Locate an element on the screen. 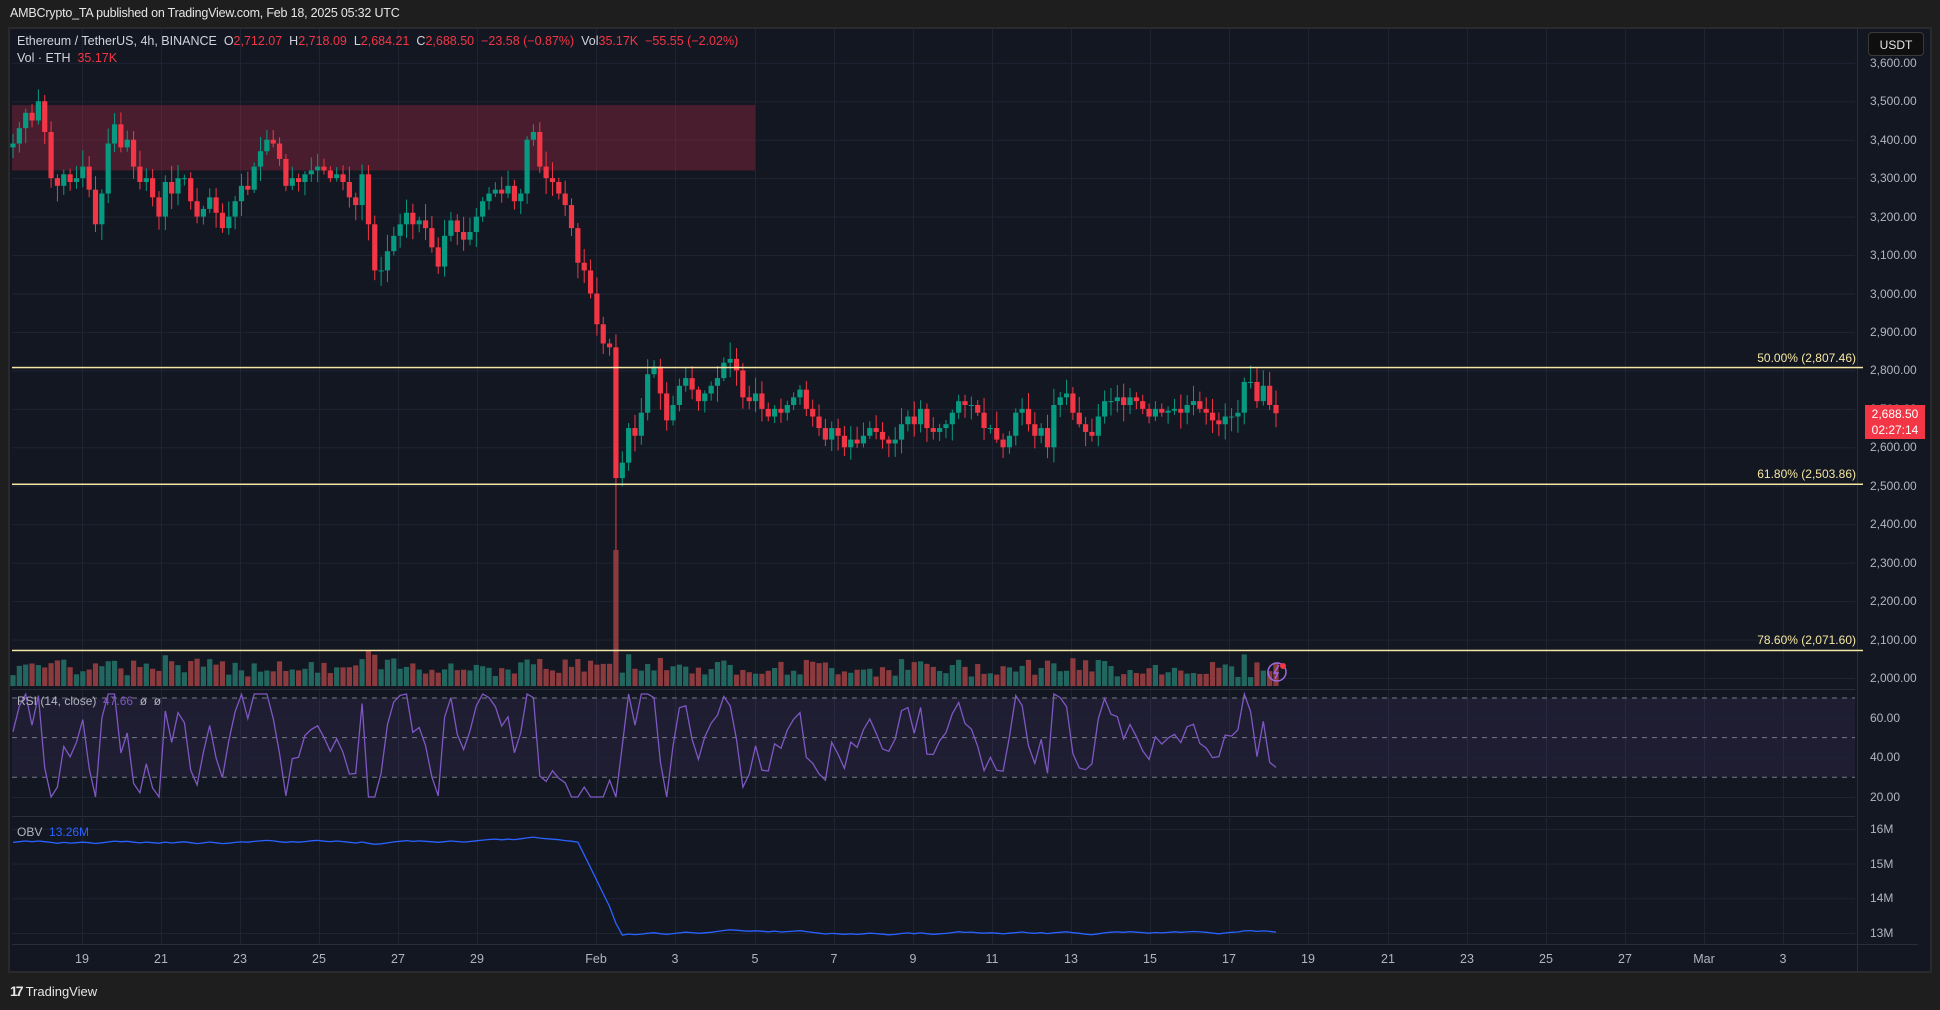 The image size is (1940, 1010). time-tick: 9 is located at coordinates (913, 959).